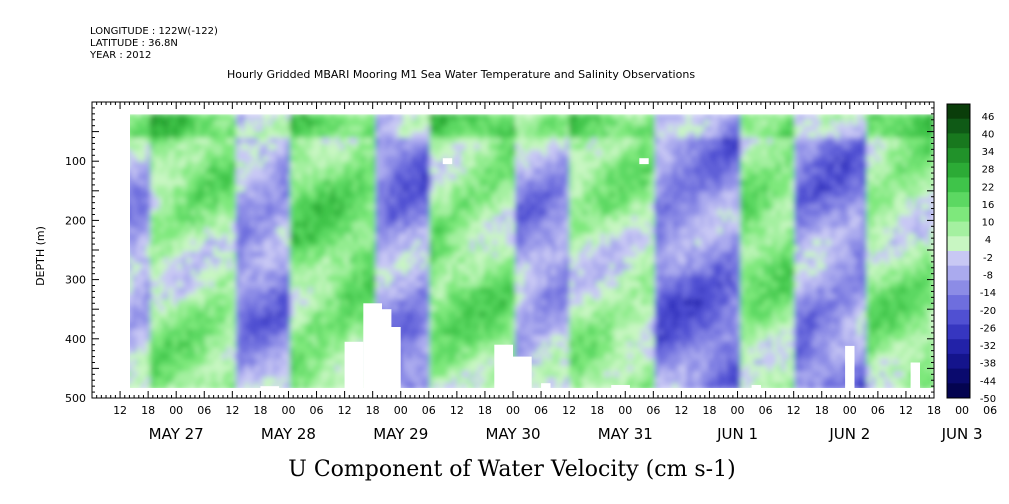 The height and width of the screenshot is (504, 1009). I want to click on colorbar-tick-label: 40, so click(988, 134).